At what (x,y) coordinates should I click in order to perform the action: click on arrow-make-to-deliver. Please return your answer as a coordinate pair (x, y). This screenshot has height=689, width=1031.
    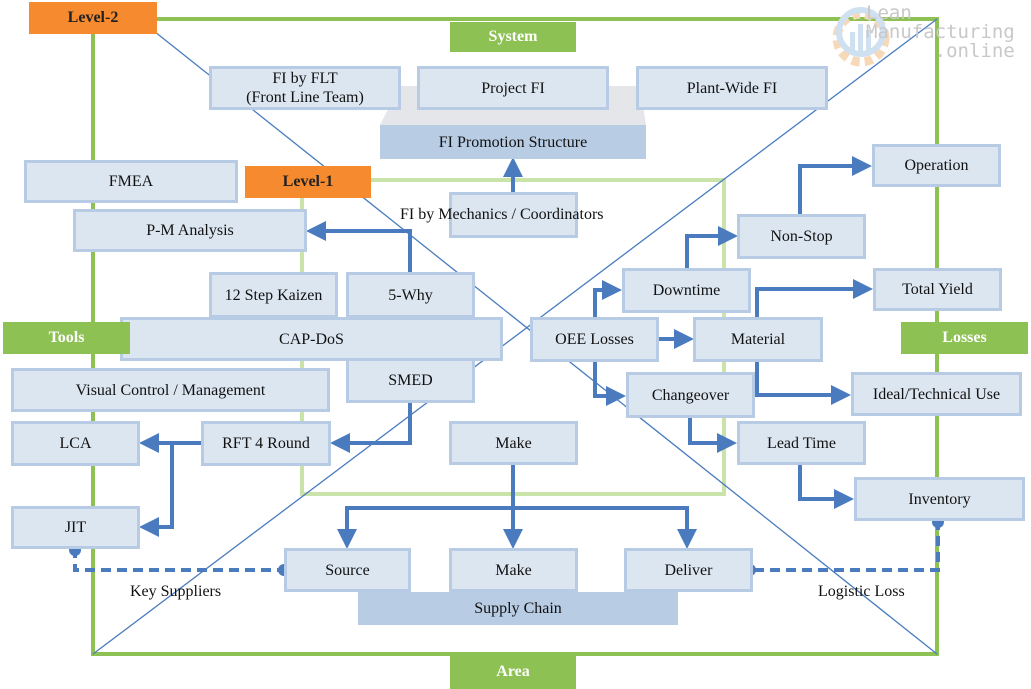
    Looking at the image, I should click on (605, 527).